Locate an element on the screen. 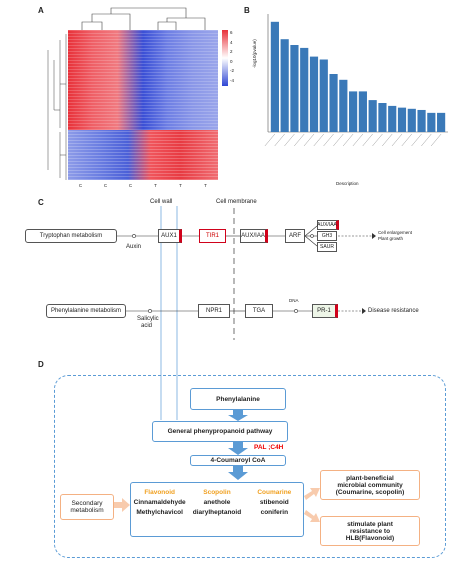  scopolin-heading: Scopolin is located at coordinates (217, 492).